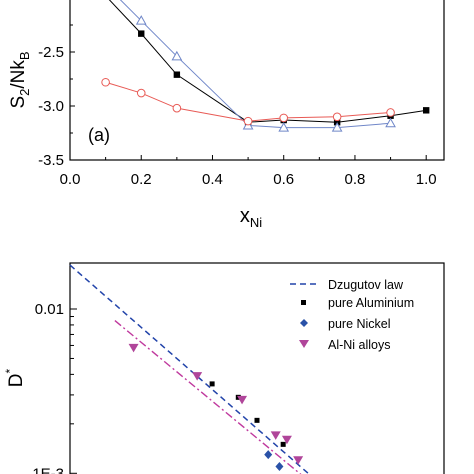  I want to click on xlabel-sub: Ni, so click(256, 222).